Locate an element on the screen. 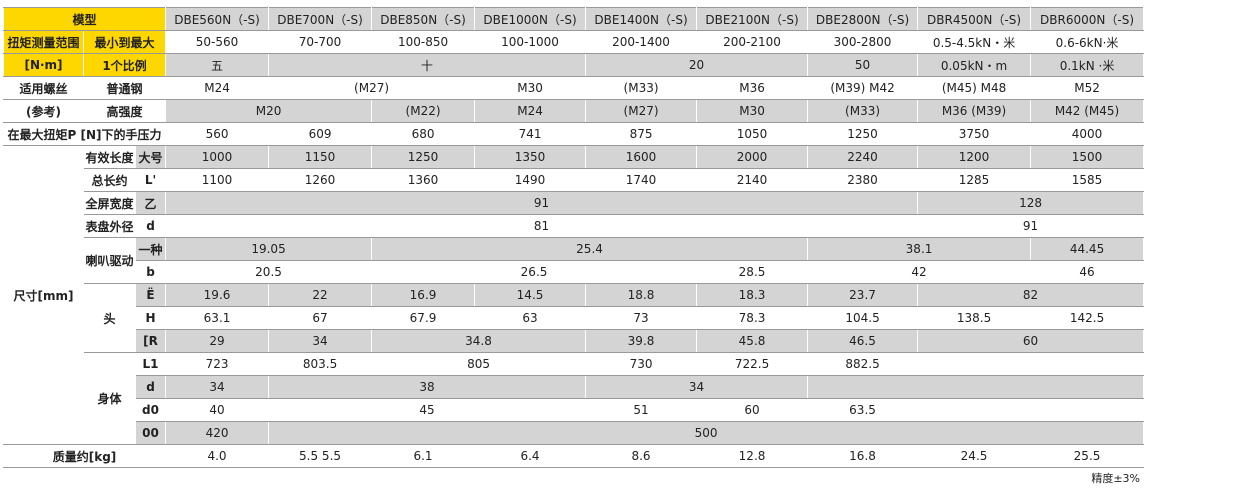  value-cell: 67 is located at coordinates (320, 318).